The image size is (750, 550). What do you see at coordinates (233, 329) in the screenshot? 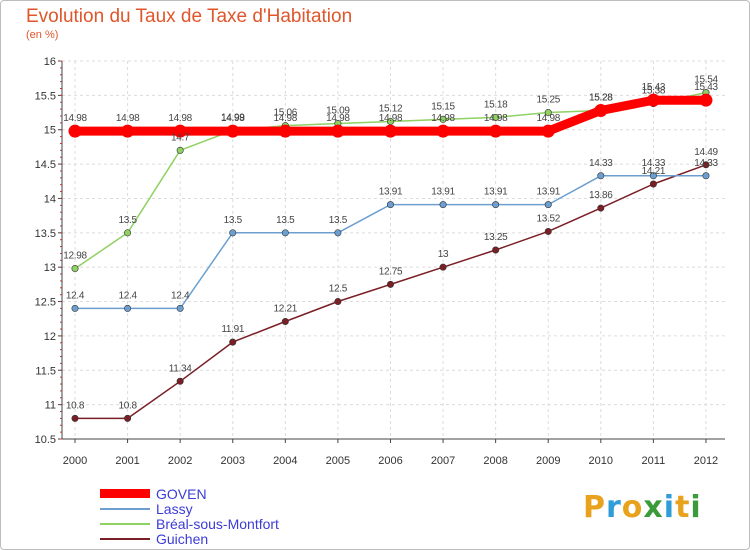
I see `data-label-guichen: 11.91` at bounding box center [233, 329].